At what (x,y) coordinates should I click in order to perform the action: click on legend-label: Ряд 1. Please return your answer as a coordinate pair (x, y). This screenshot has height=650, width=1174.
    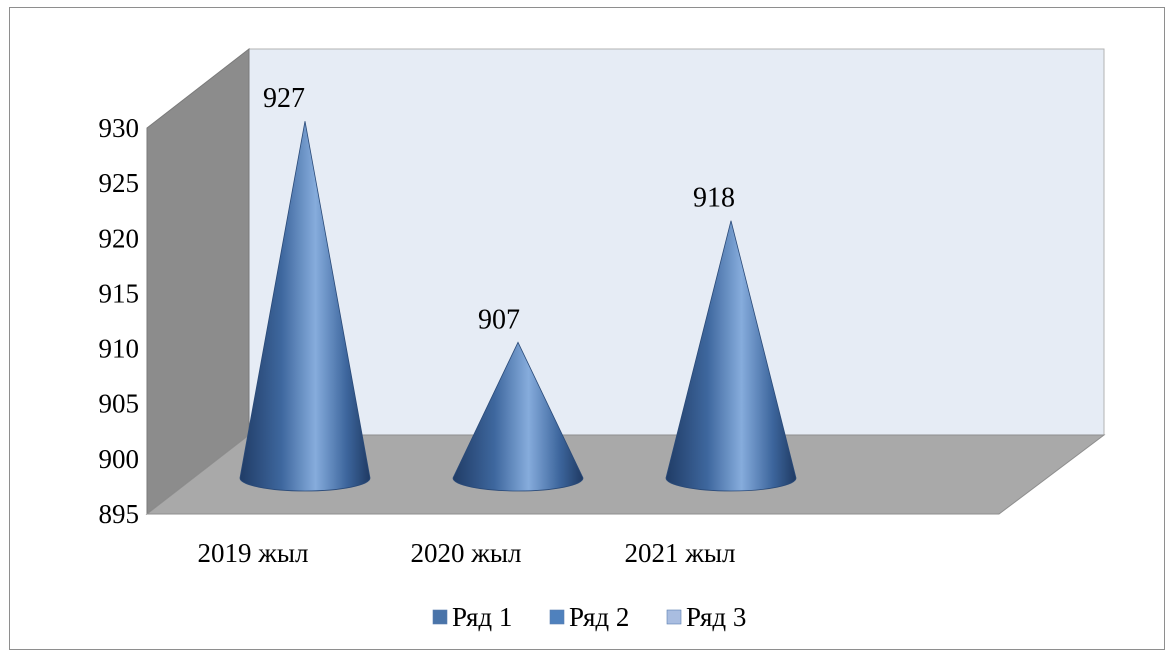
    Looking at the image, I should click on (482, 617).